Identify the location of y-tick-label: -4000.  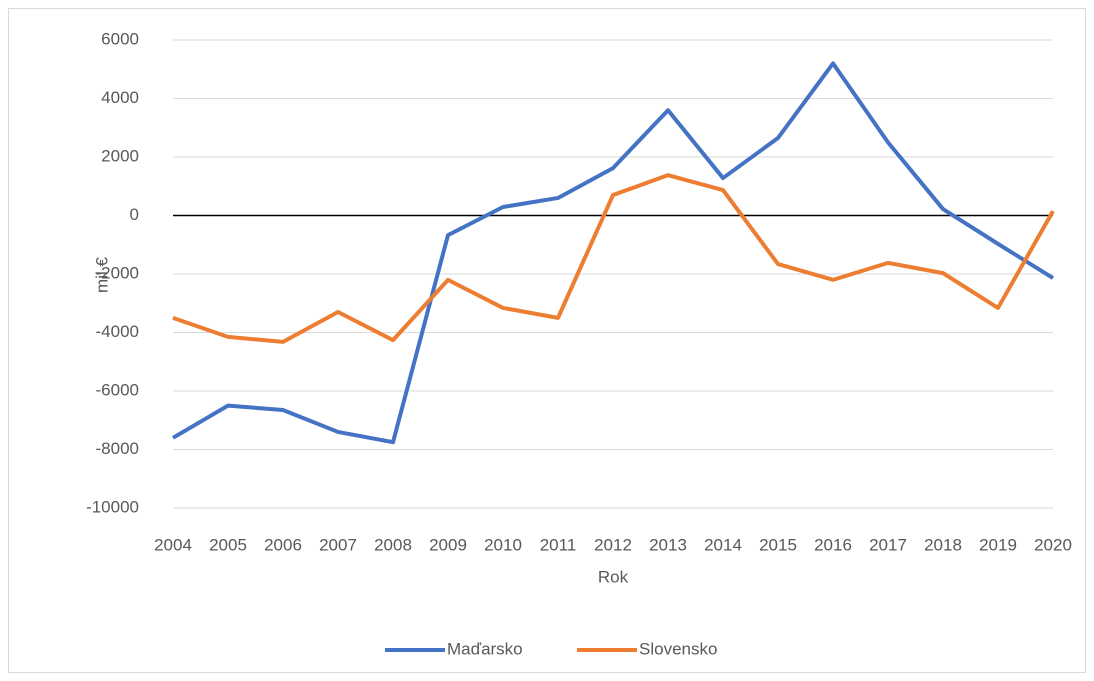
(117, 331).